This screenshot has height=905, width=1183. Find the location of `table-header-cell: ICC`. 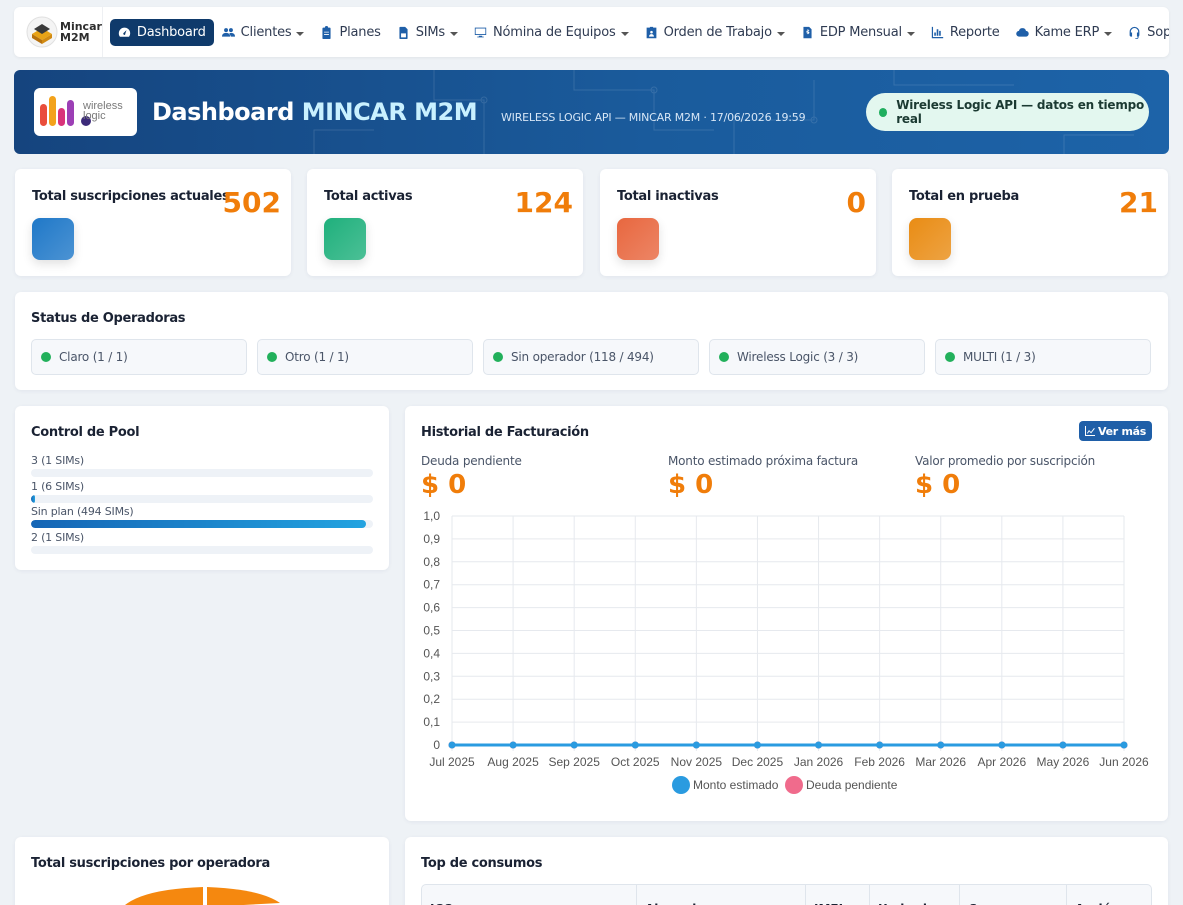

table-header-cell: ICC is located at coordinates (529, 895).